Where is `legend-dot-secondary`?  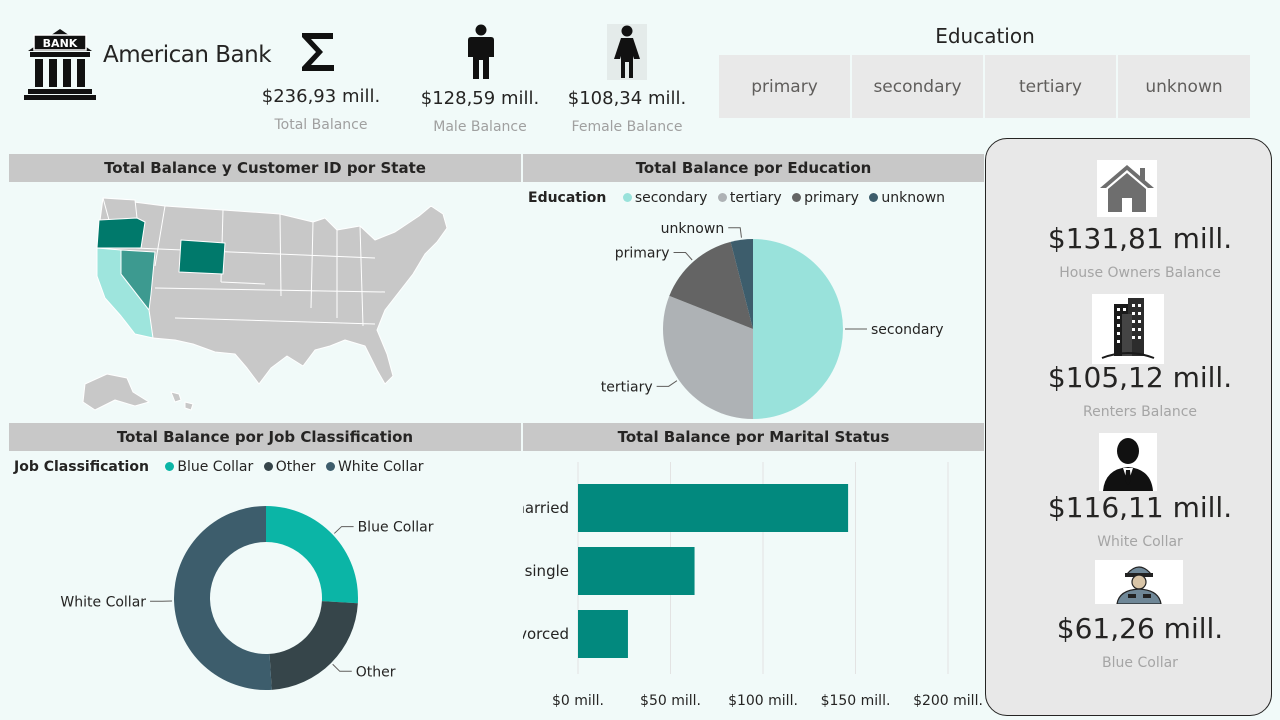
legend-dot-secondary is located at coordinates (627, 197).